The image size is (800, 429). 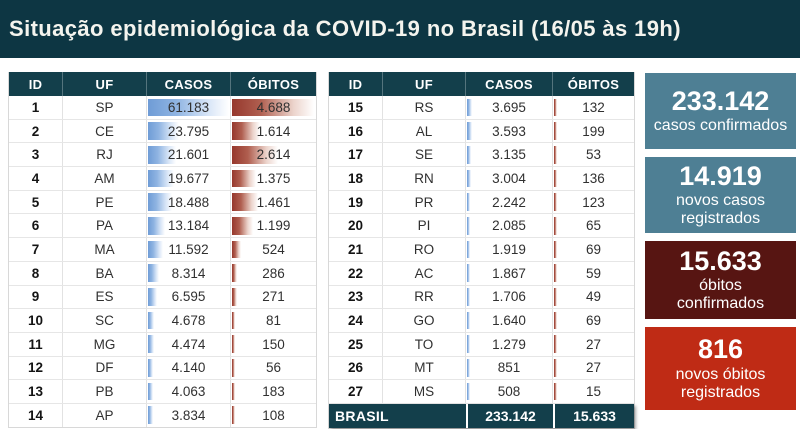 I want to click on cases-value: 4.474, so click(x=188, y=344).